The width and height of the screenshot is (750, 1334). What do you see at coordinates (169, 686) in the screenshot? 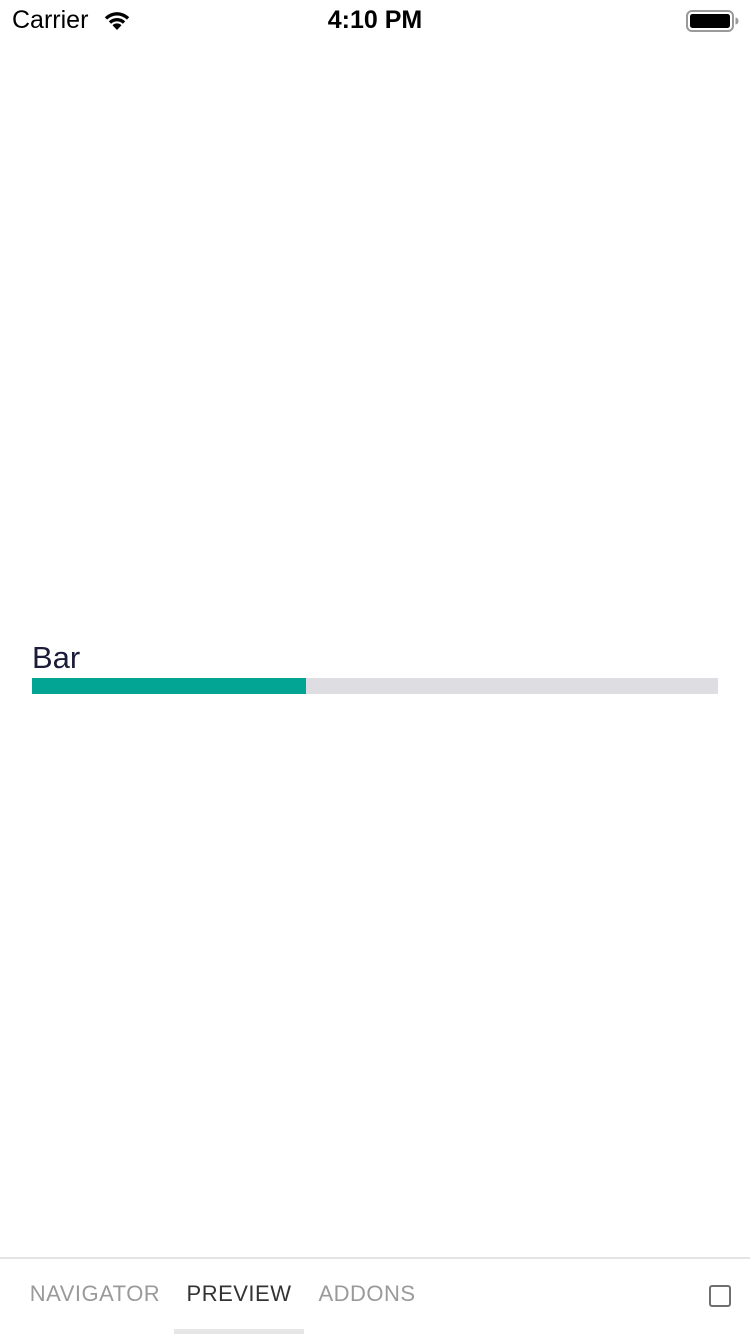
I see `progress-fill` at bounding box center [169, 686].